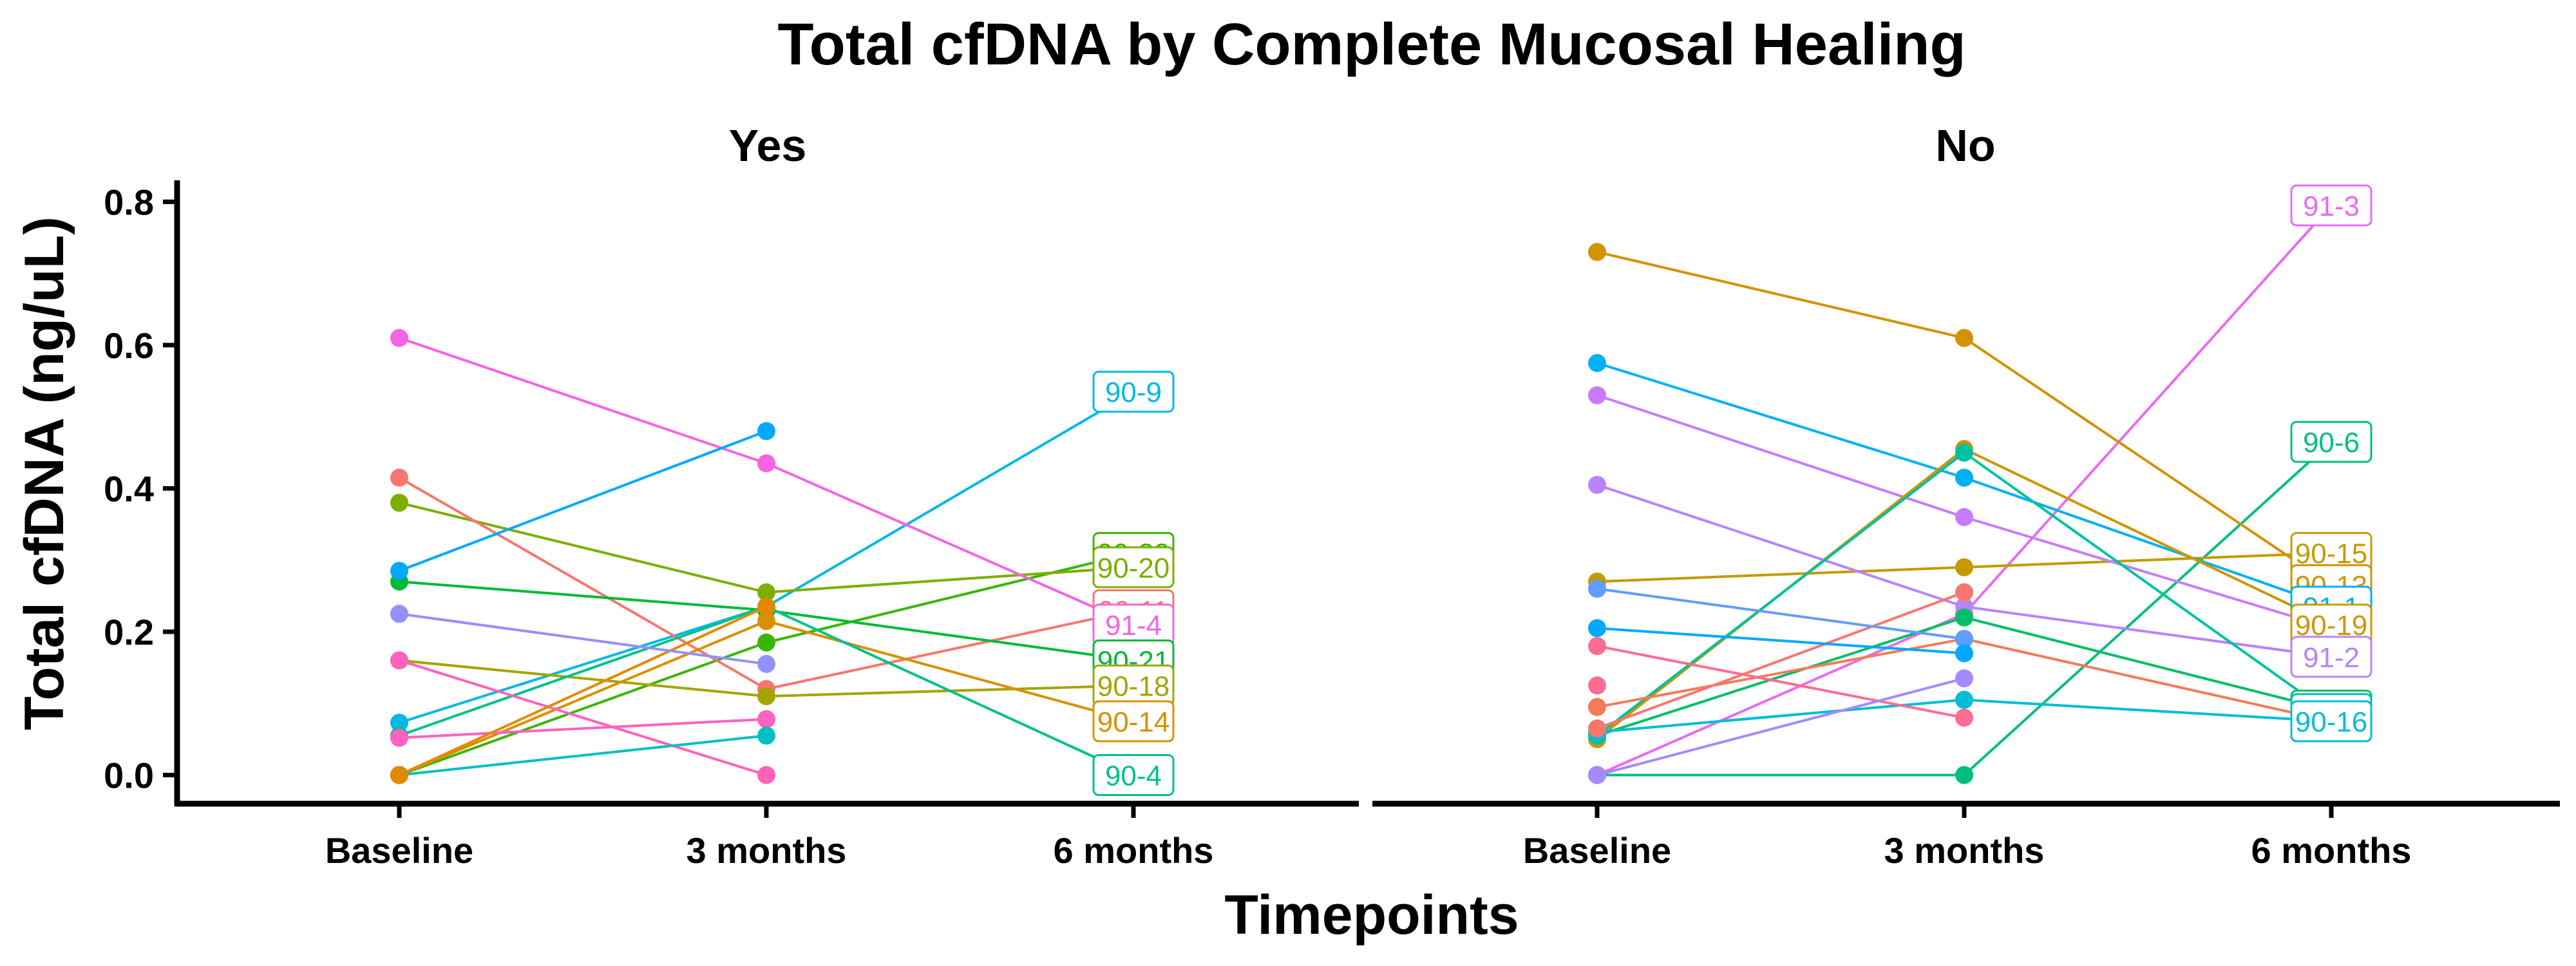  I want to click on end-label-text: 90-14, so click(1133, 722).